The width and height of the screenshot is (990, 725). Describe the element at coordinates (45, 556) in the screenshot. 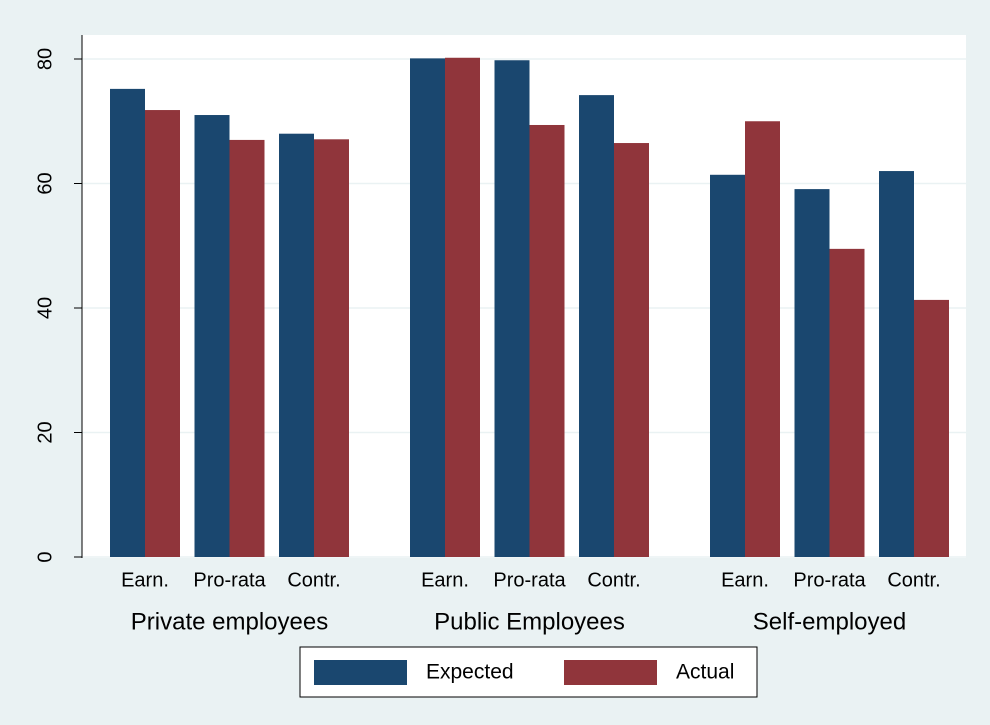

I see `y-tick-label: 0` at that location.